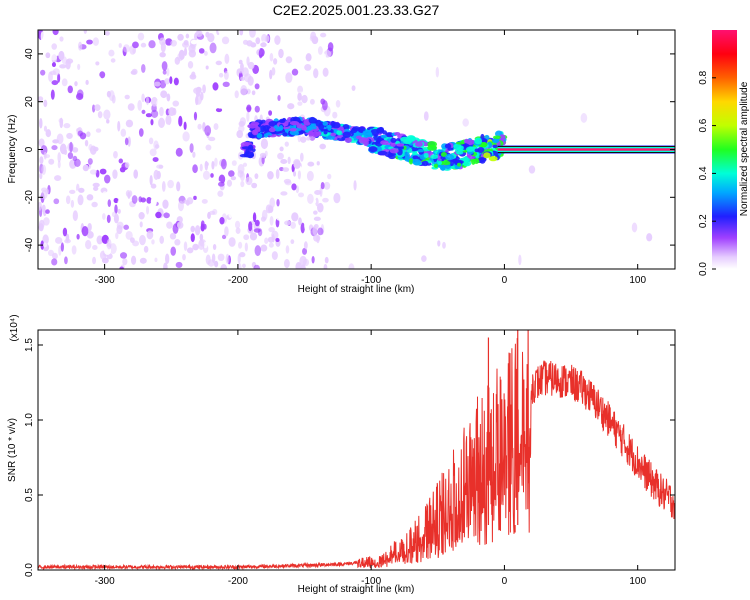  I want to click on snr-y-label: SNR (10 * v/v), so click(12, 450).